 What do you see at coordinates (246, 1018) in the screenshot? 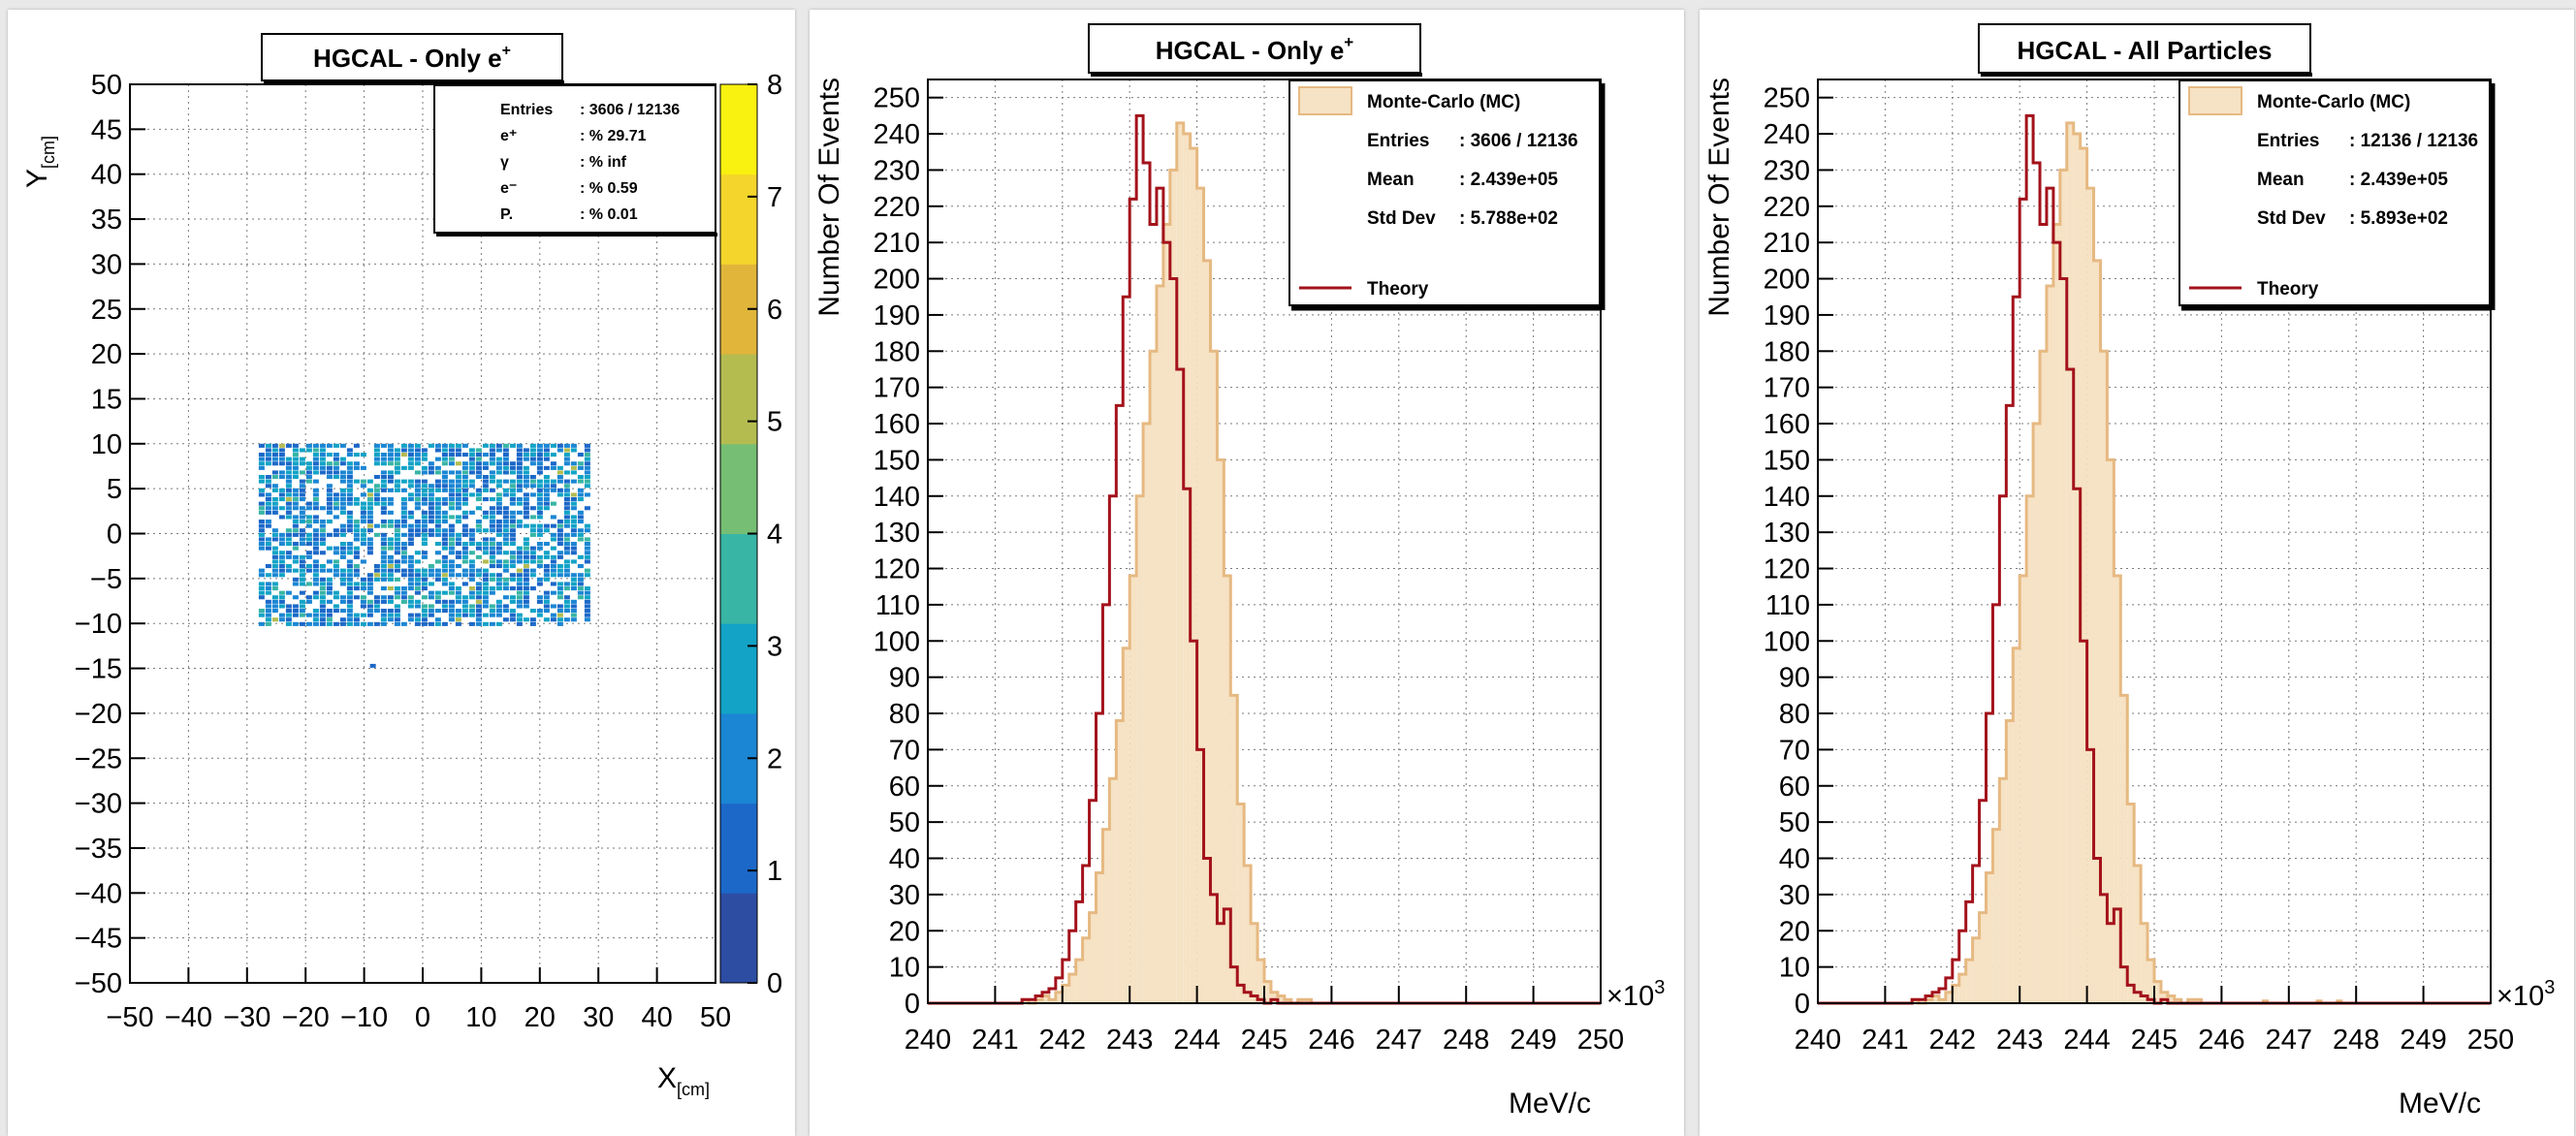
I see `x-tick-label: −30` at bounding box center [246, 1018].